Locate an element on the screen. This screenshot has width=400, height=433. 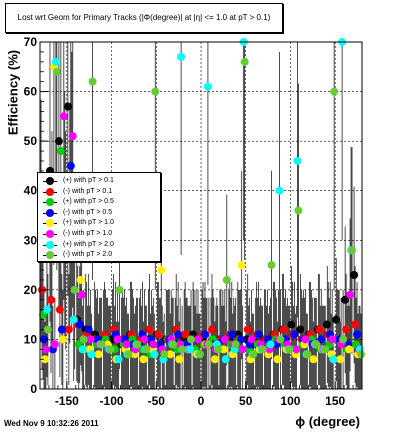
x-tick-label: 0 is located at coordinates (201, 401).